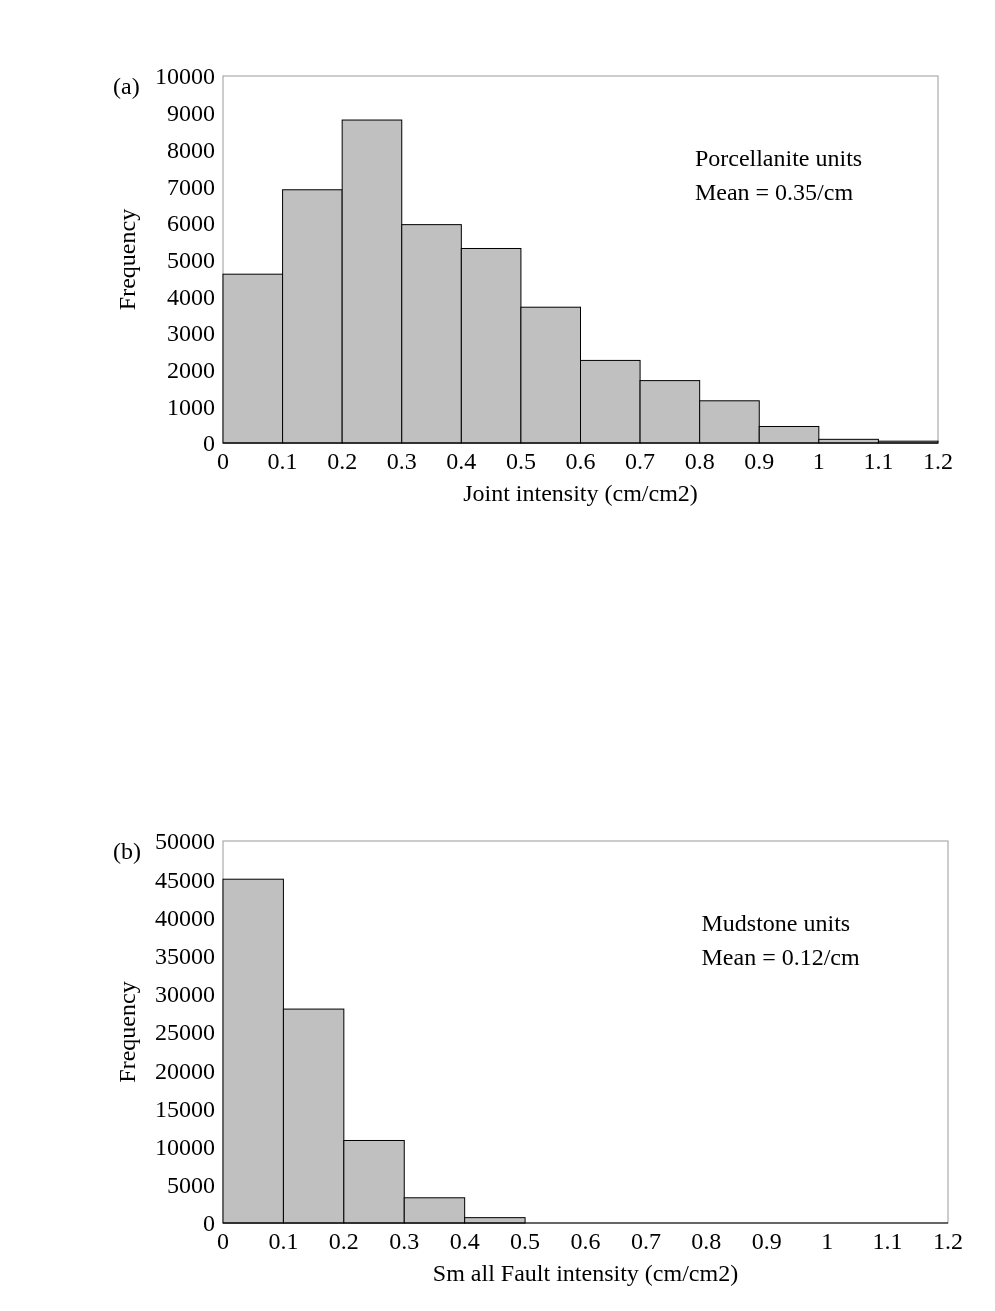 This screenshot has height=1311, width=995. What do you see at coordinates (185, 917) in the screenshot?
I see `y-tick-label: 40000` at bounding box center [185, 917].